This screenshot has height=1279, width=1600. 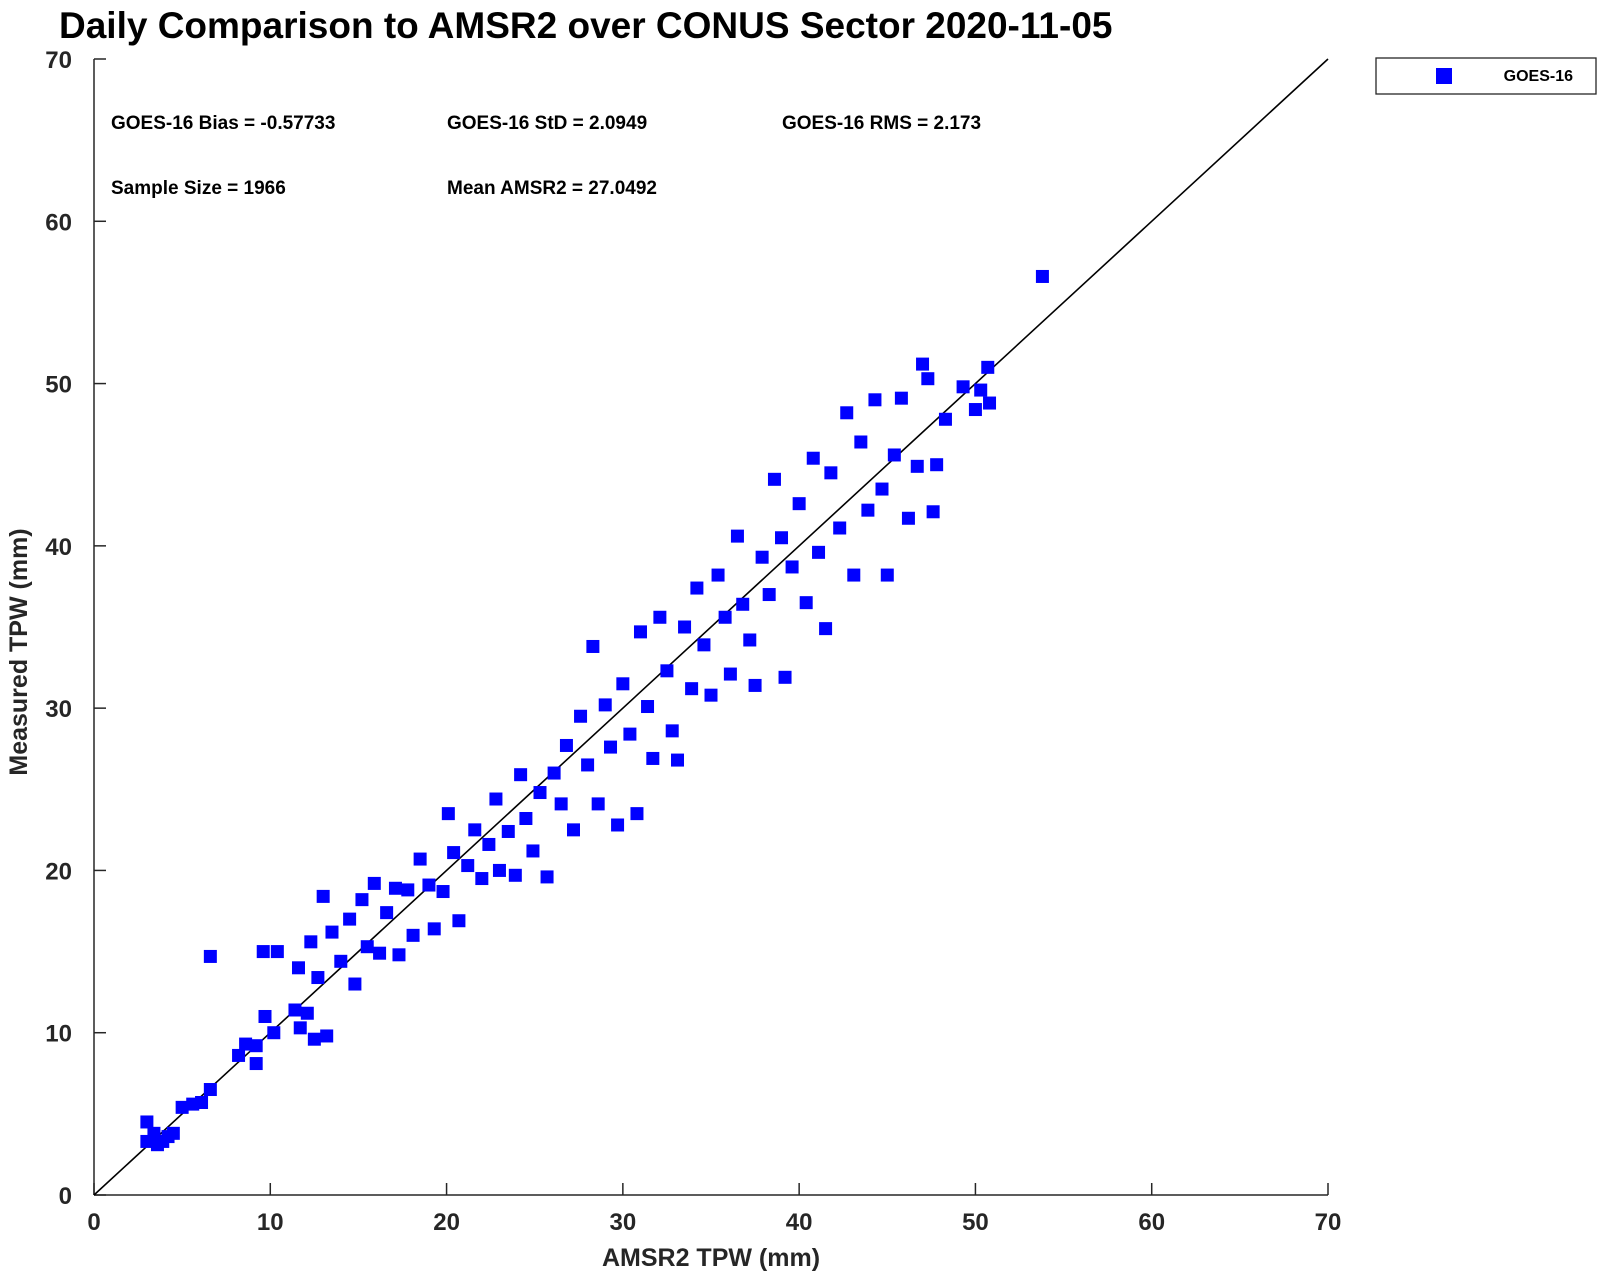 I want to click on stat-std: GOES-16 StD = 2.0949, so click(x=547, y=123).